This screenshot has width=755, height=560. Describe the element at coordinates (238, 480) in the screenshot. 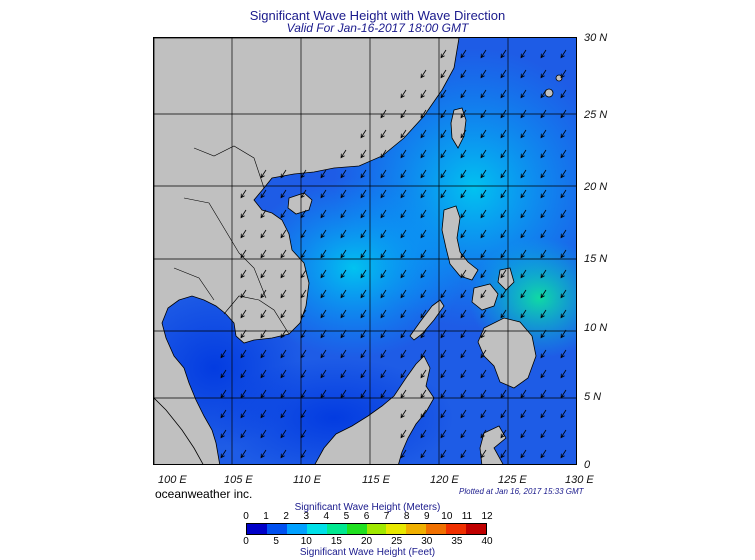

I see `lon-label-105e: 105 E` at that location.